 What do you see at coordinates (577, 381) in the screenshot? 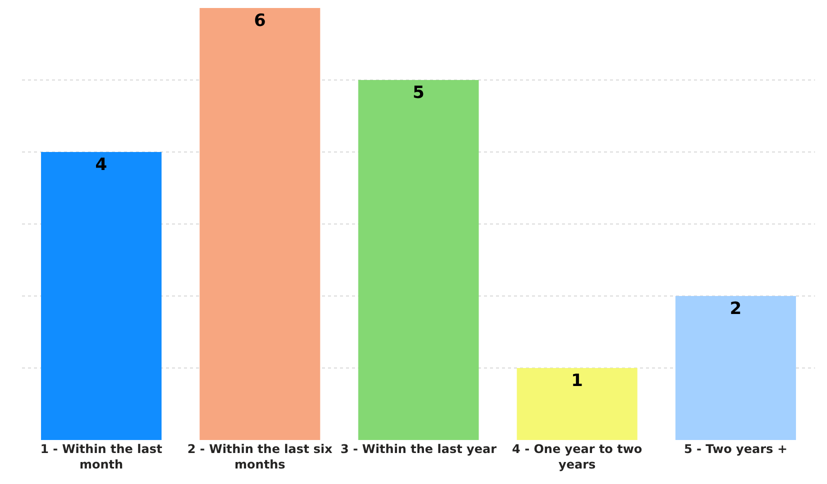
I see `data-label: 1` at bounding box center [577, 381].